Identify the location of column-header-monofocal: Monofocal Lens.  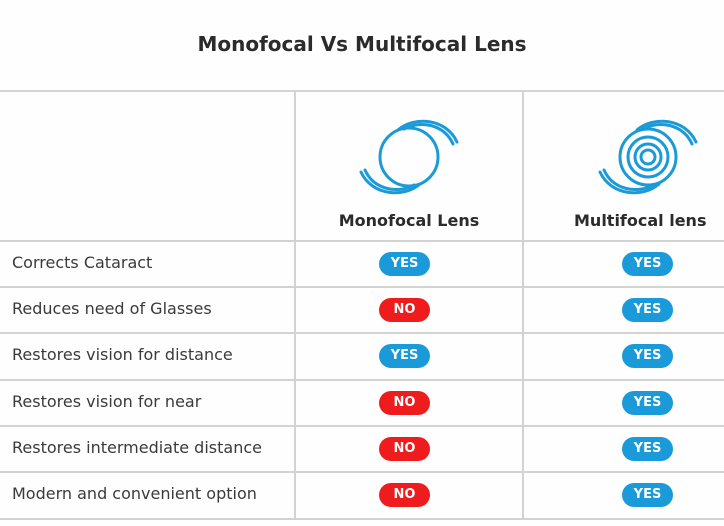
(409, 166).